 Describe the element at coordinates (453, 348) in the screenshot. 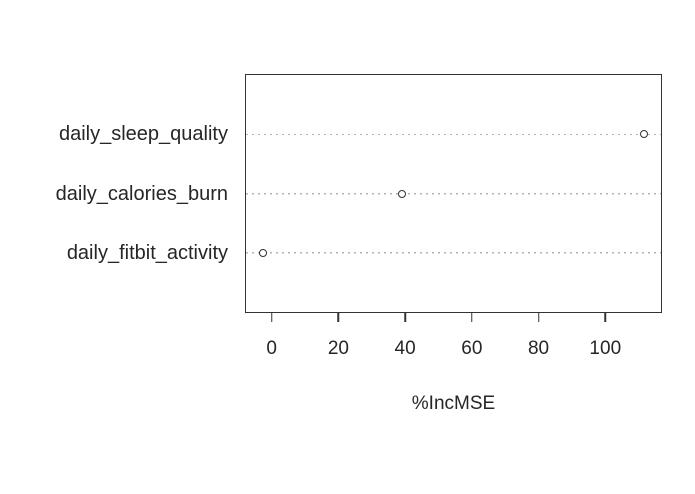

I see `x-axis: 0 20 40 60 80 100` at that location.